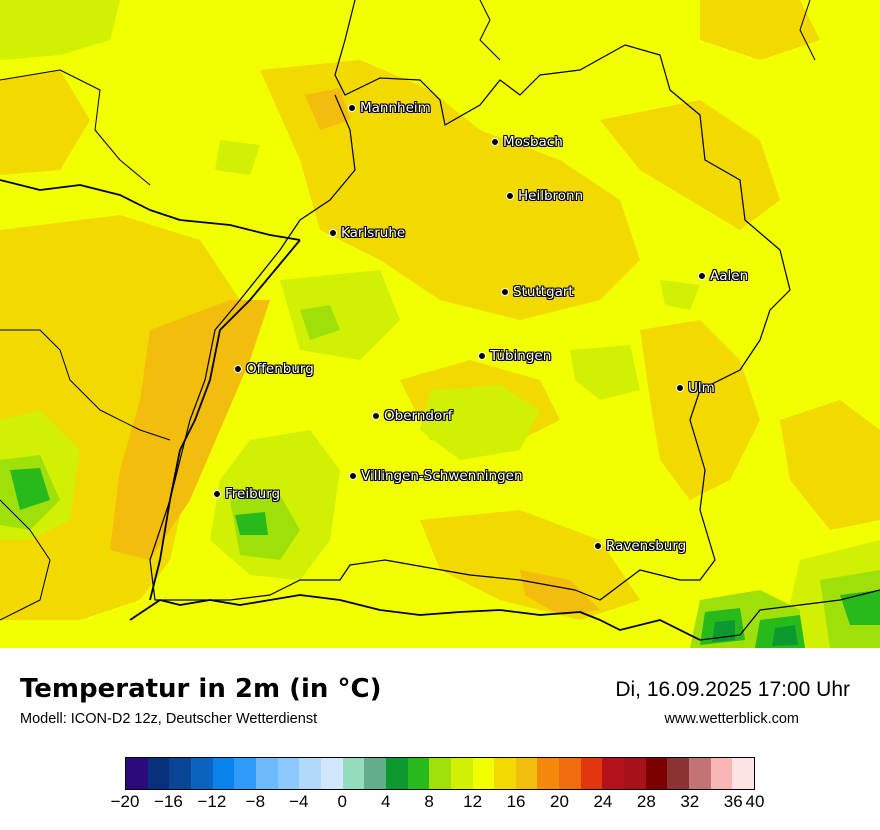 The height and width of the screenshot is (830, 880). What do you see at coordinates (646, 801) in the screenshot?
I see `legend-tick-label: 28` at bounding box center [646, 801].